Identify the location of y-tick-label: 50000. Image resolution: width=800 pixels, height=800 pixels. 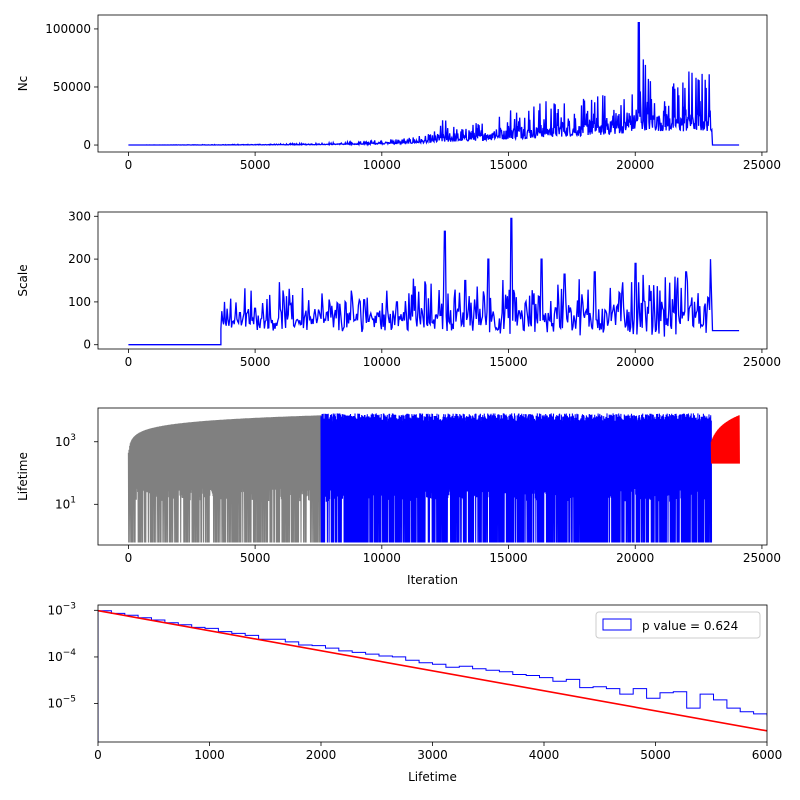
(72, 87).